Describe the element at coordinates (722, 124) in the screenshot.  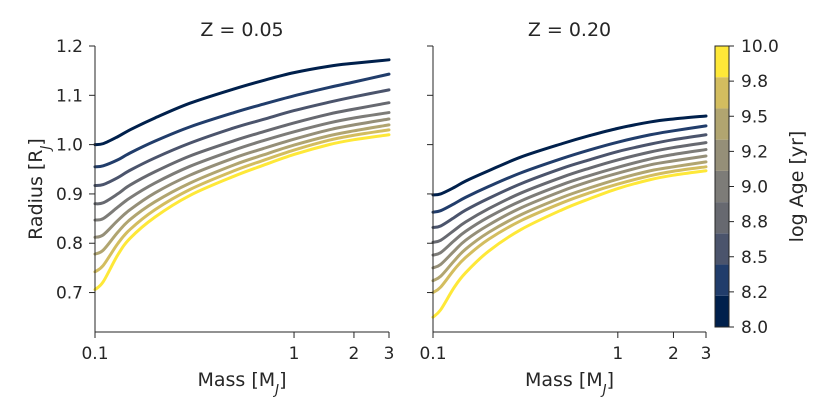
I see `colorbar-swatch-9.5` at that location.